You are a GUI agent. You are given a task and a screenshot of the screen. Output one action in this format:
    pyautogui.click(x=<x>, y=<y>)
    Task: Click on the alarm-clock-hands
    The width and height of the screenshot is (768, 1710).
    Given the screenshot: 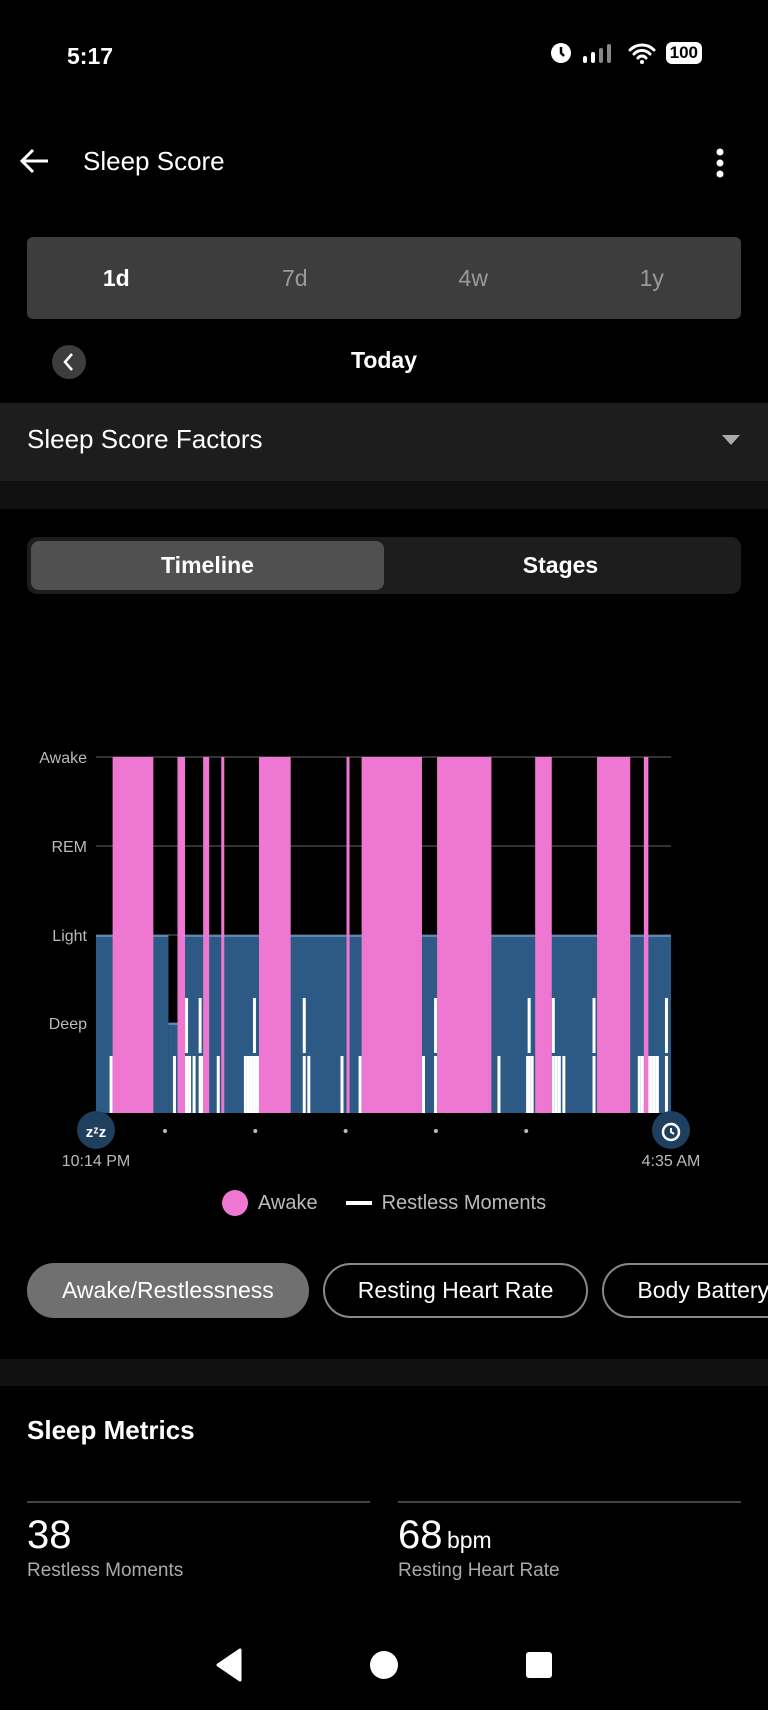 What is the action you would take?
    pyautogui.click(x=672, y=1131)
    